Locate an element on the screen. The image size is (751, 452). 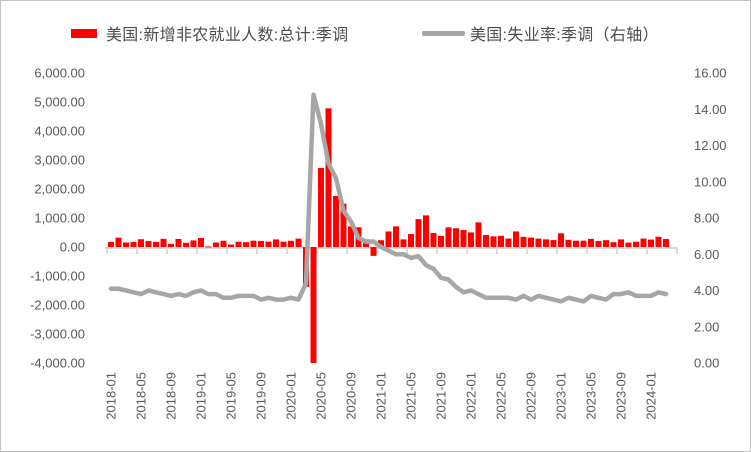
bar-legend-swatch is located at coordinates (84, 33).